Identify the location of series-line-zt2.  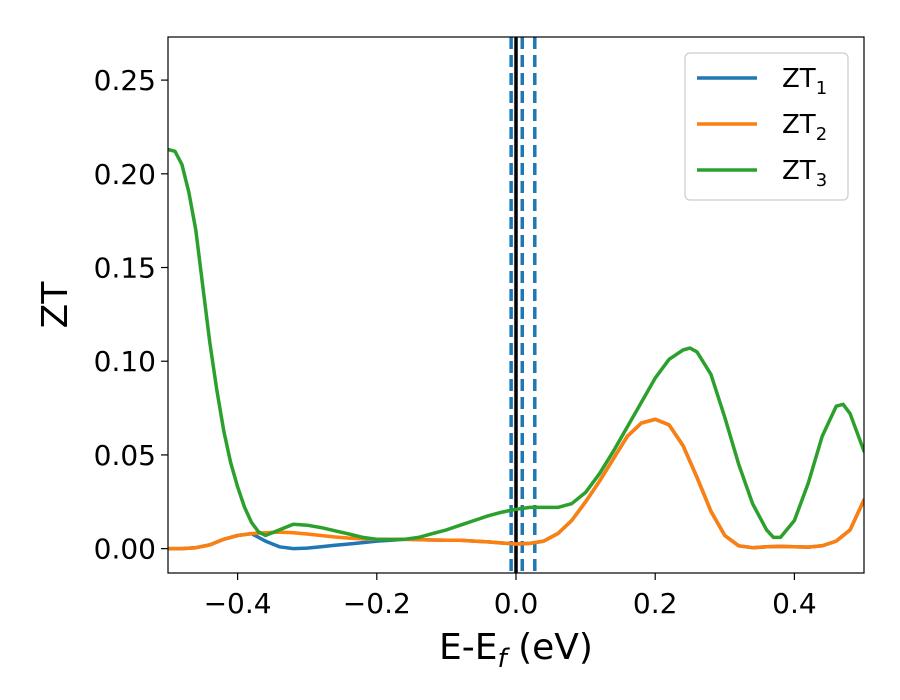
(516, 484).